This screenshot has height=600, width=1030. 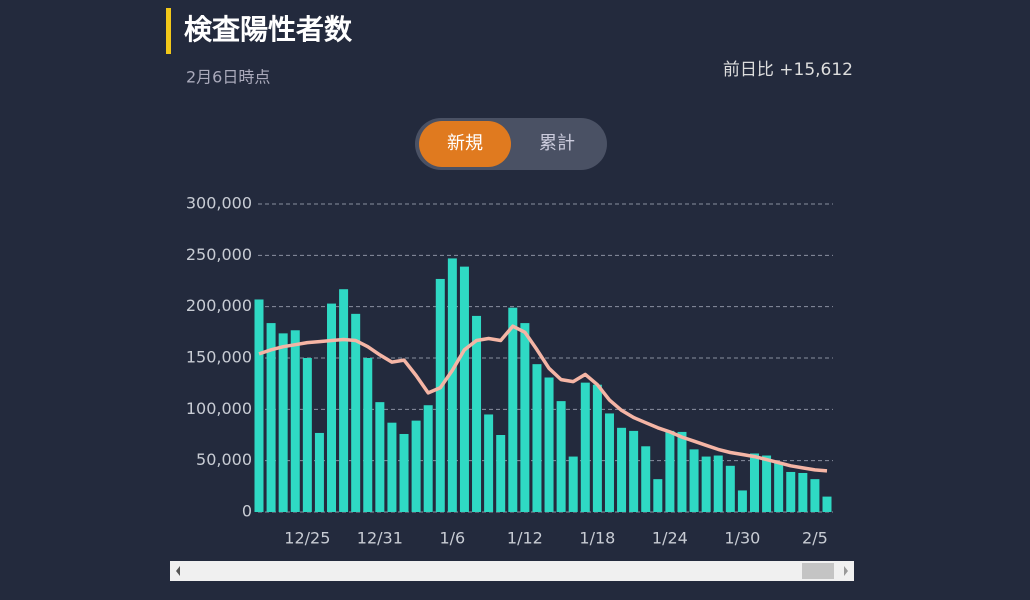 What do you see at coordinates (268, 29) in the screenshot?
I see `title: 検査陽性者数` at bounding box center [268, 29].